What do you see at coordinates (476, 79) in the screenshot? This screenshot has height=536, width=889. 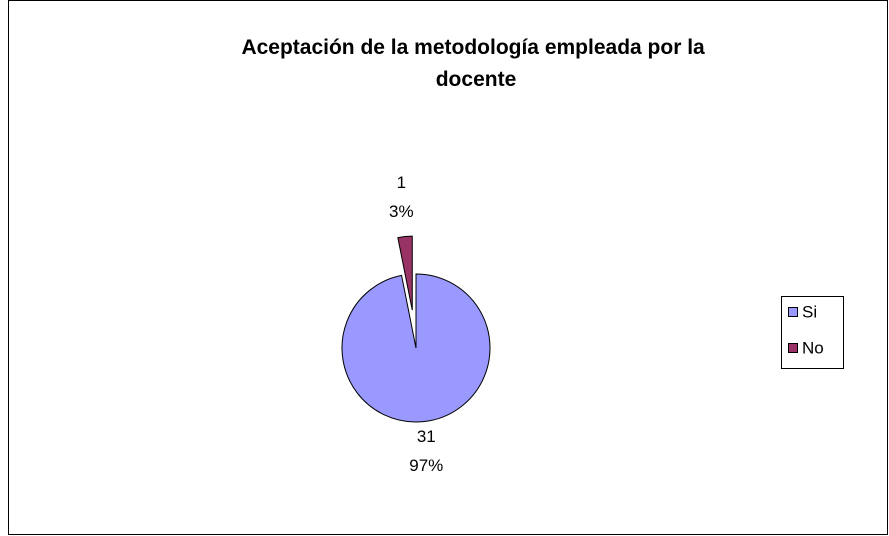 I see `title-line: docente` at bounding box center [476, 79].